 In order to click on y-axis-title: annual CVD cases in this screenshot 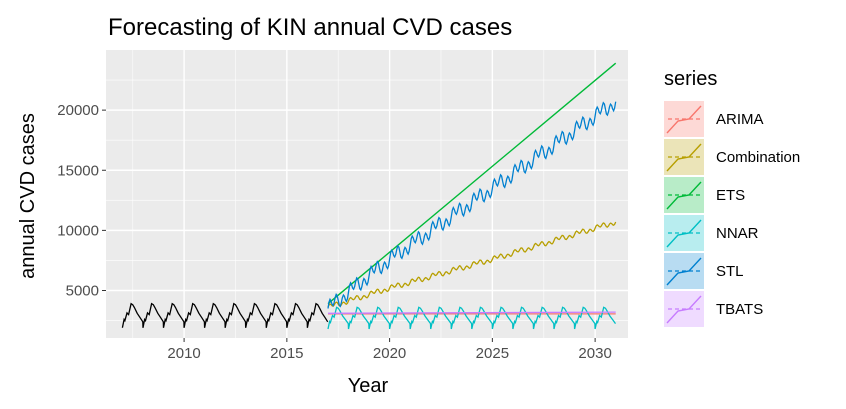, I will do `click(28, 196)`.